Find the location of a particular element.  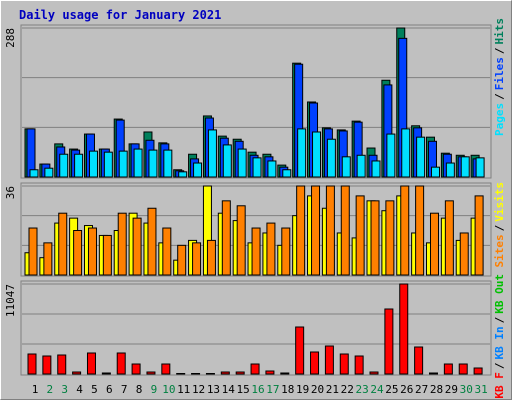

legend-entry: Pages is located at coordinates (499, 119).